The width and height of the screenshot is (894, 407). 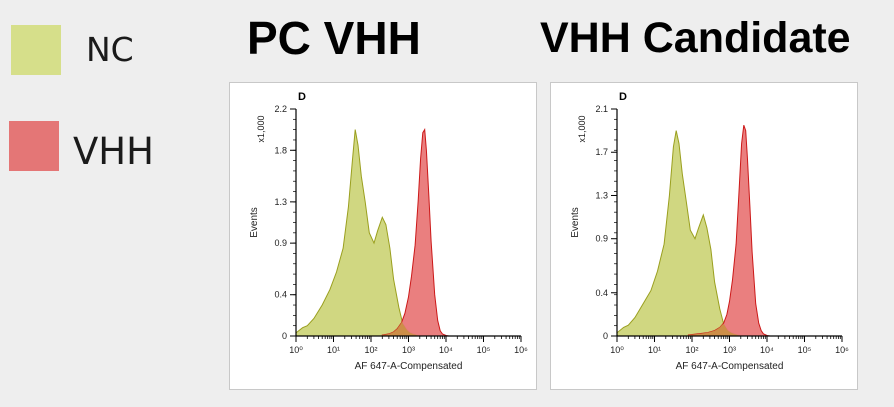 What do you see at coordinates (695, 38) in the screenshot?
I see `panel-title-vhh-candidate: VHH Candidate` at bounding box center [695, 38].